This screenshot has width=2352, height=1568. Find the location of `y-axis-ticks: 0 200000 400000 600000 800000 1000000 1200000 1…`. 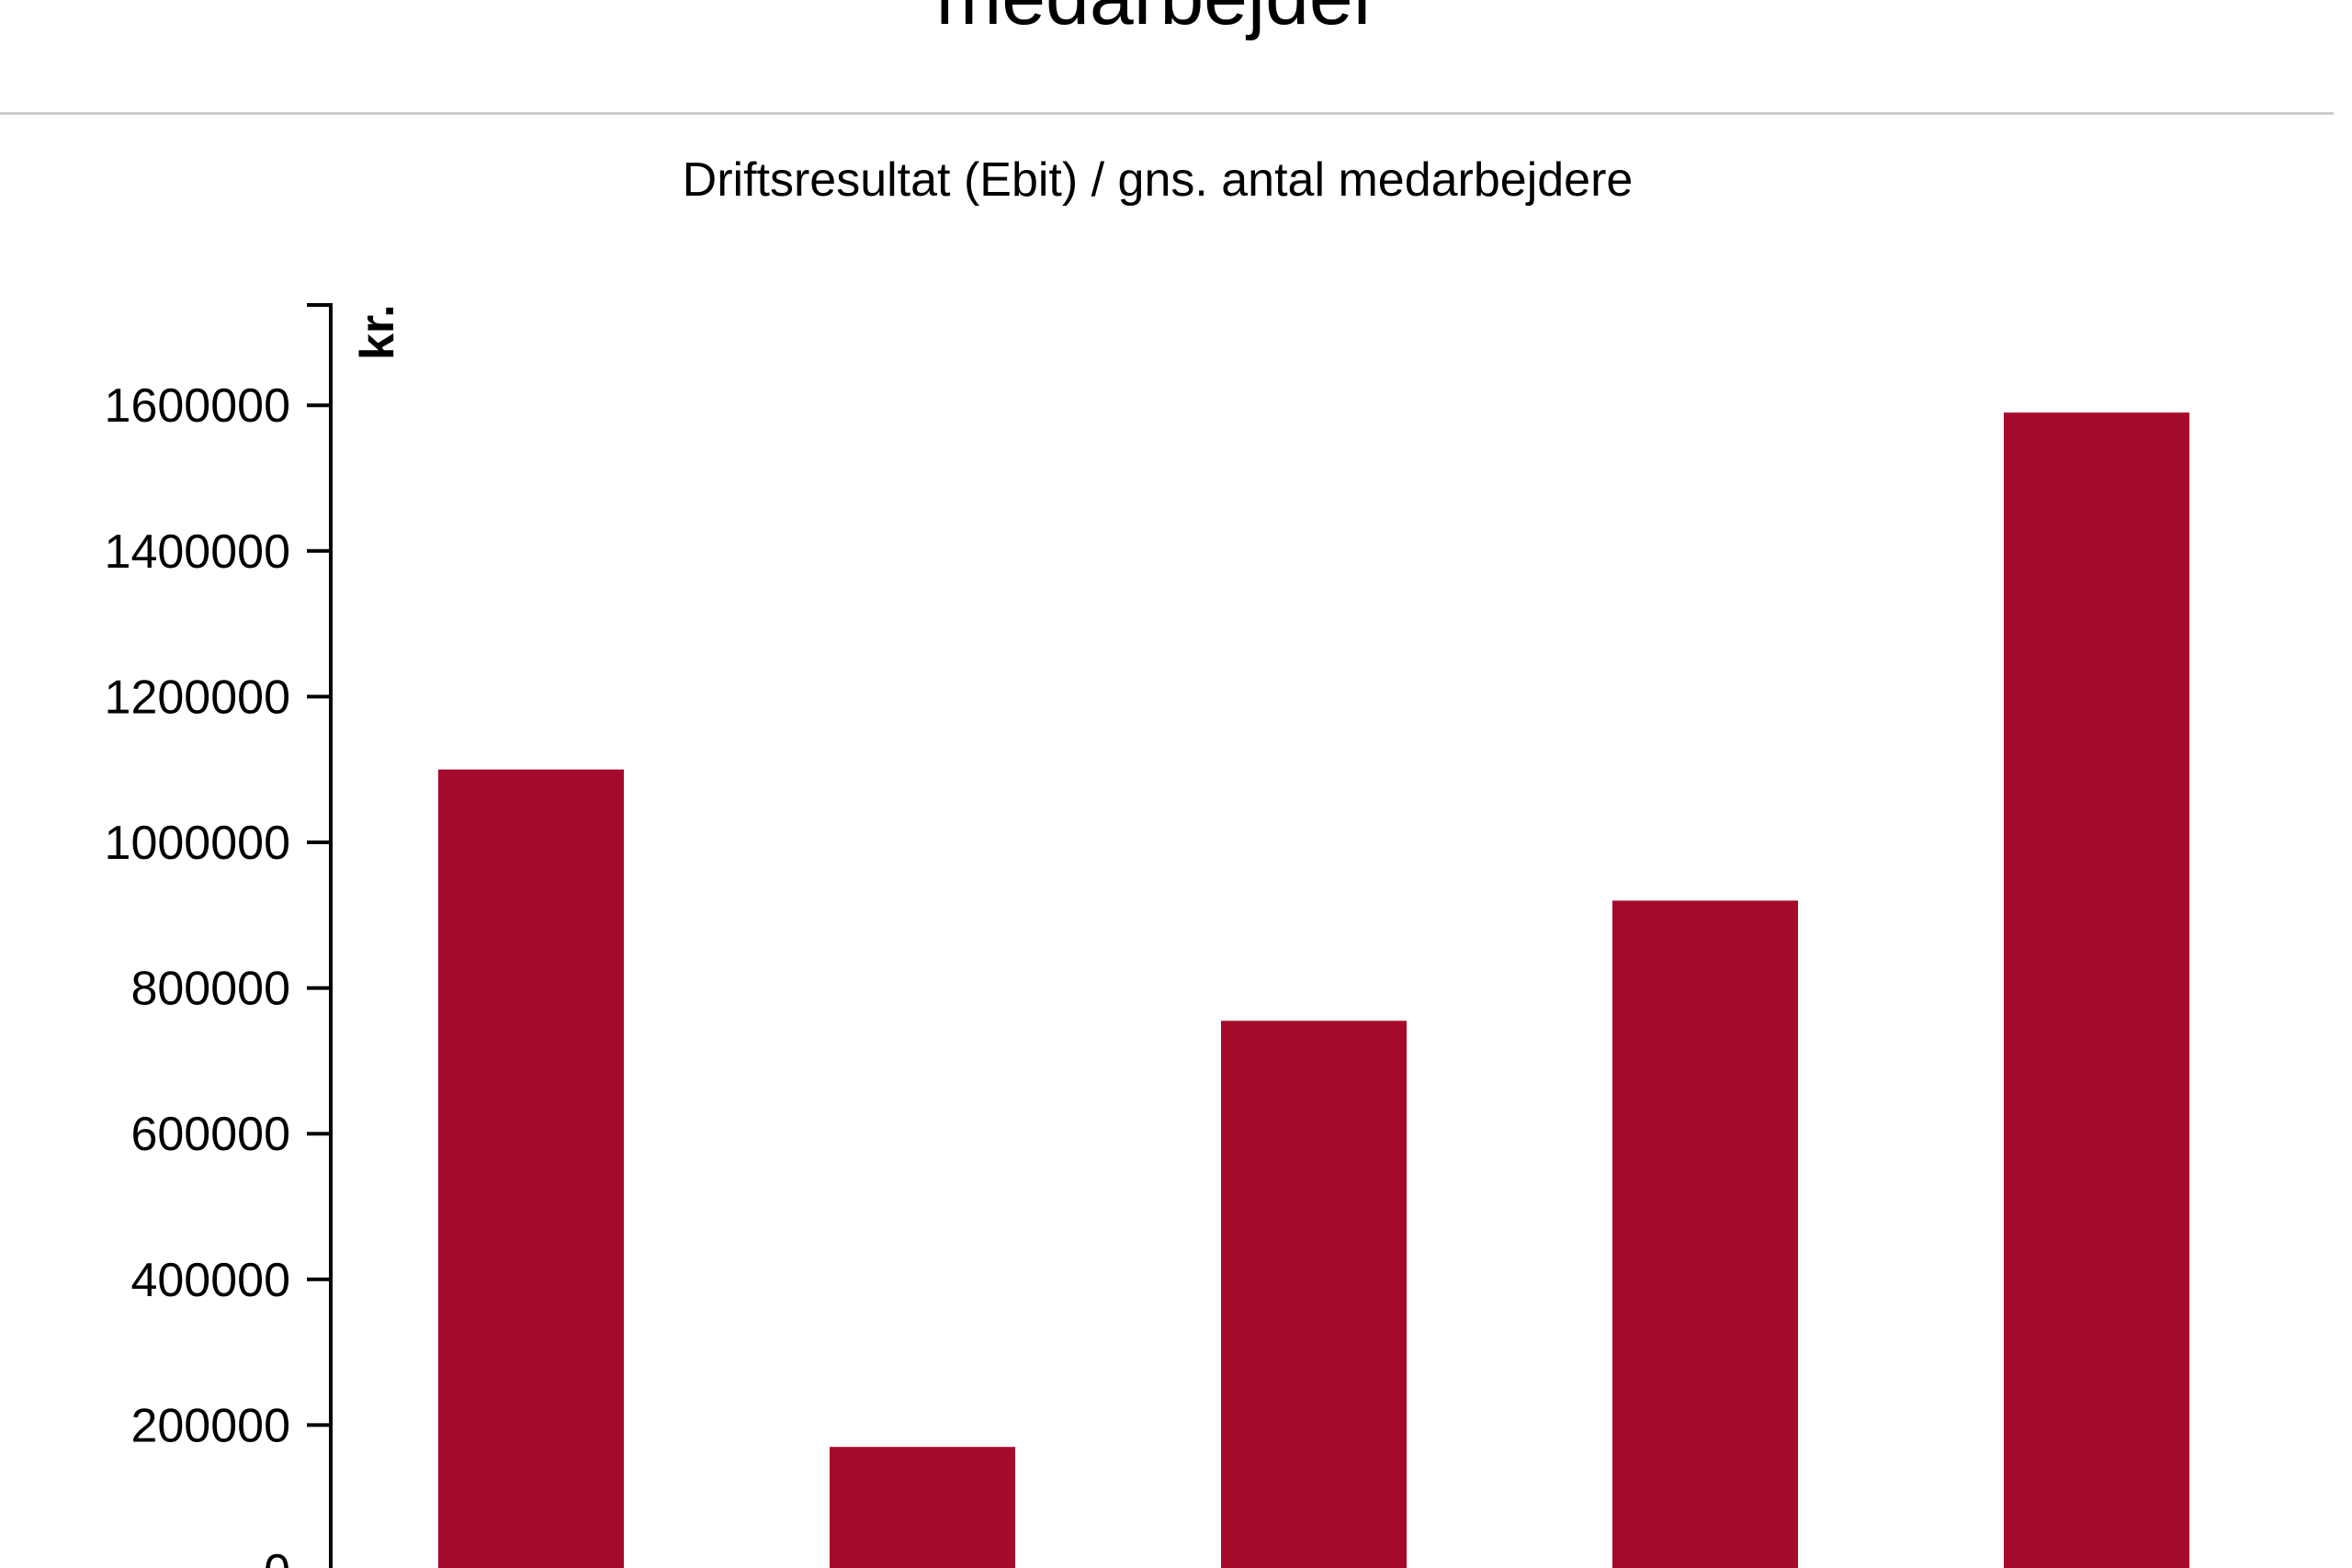

y-axis-ticks: 0 200000 400000 600000 800000 1000000 1200000 1… is located at coordinates (218, 974).